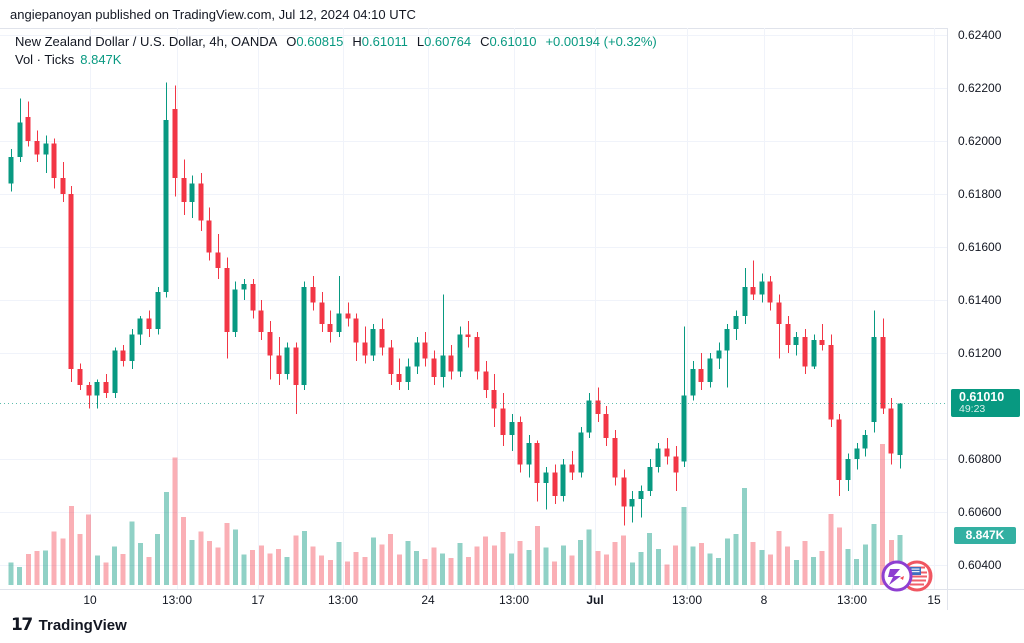 The height and width of the screenshot is (643, 1024). Describe the element at coordinates (336, 59) in the screenshot. I see `legend-volume-row: Vol · Ticks 8.847K` at that location.